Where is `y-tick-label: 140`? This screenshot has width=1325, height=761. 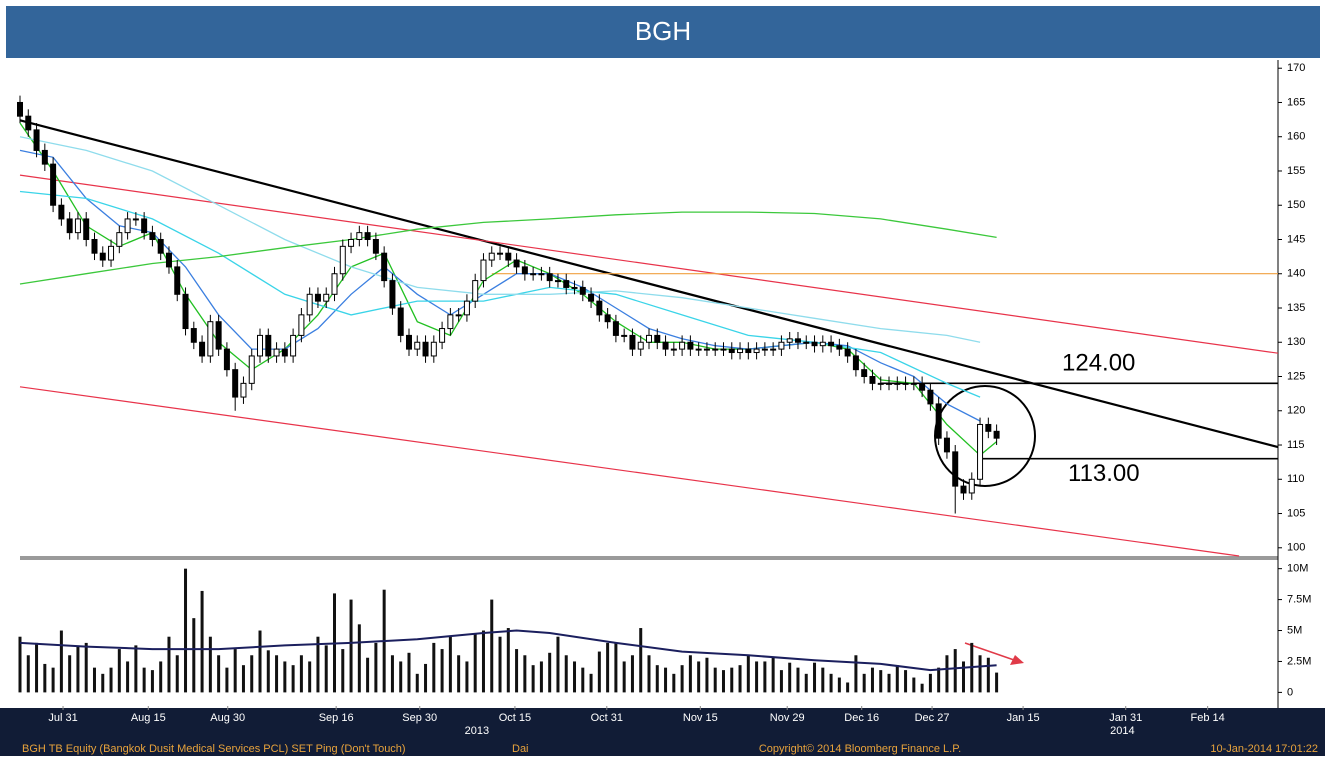
y-tick-label: 140 is located at coordinates (1296, 274).